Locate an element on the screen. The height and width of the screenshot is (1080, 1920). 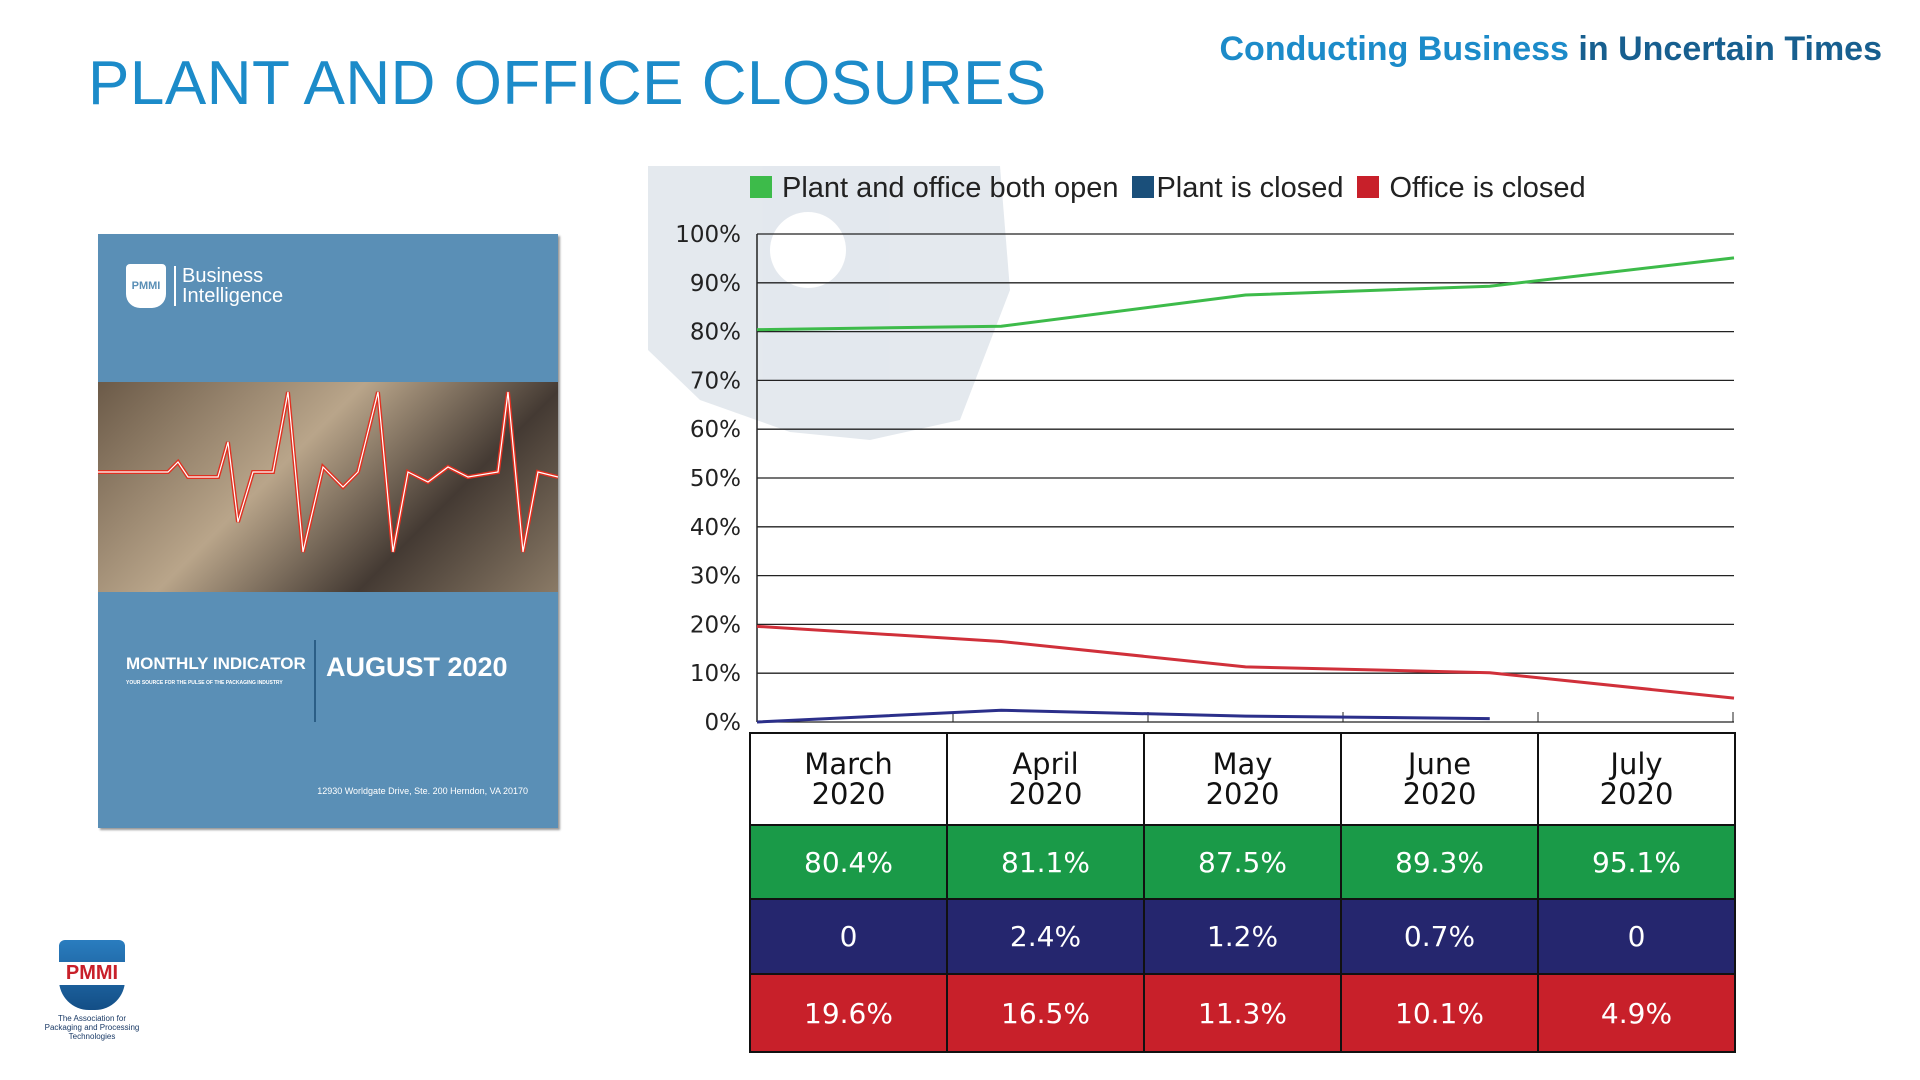
table-cell: 4.9% is located at coordinates (1636, 1013).